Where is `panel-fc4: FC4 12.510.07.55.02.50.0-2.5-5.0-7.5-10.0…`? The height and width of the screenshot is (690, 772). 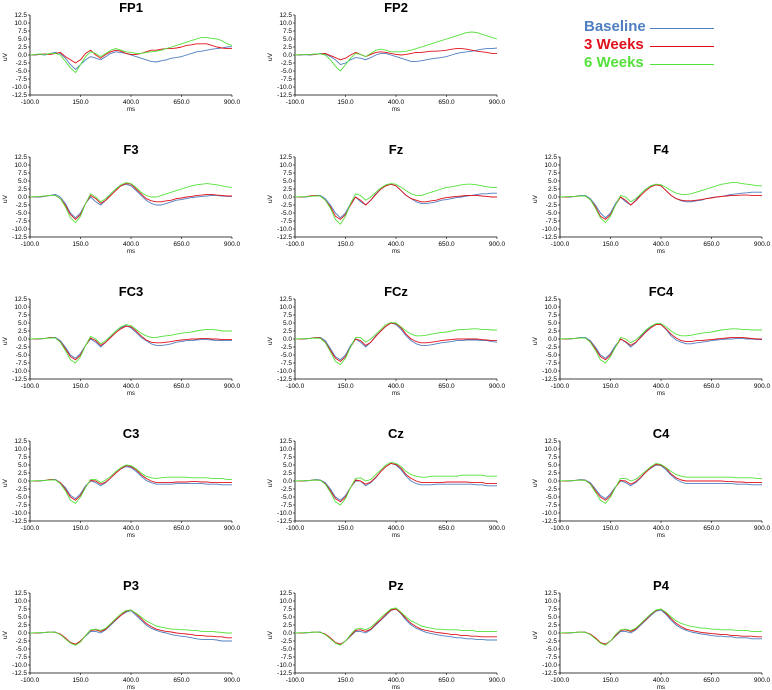 panel-fc4: FC4 12.510.07.55.02.50.0-2.5-5.0-7.5-10.0… is located at coordinates (651, 340).